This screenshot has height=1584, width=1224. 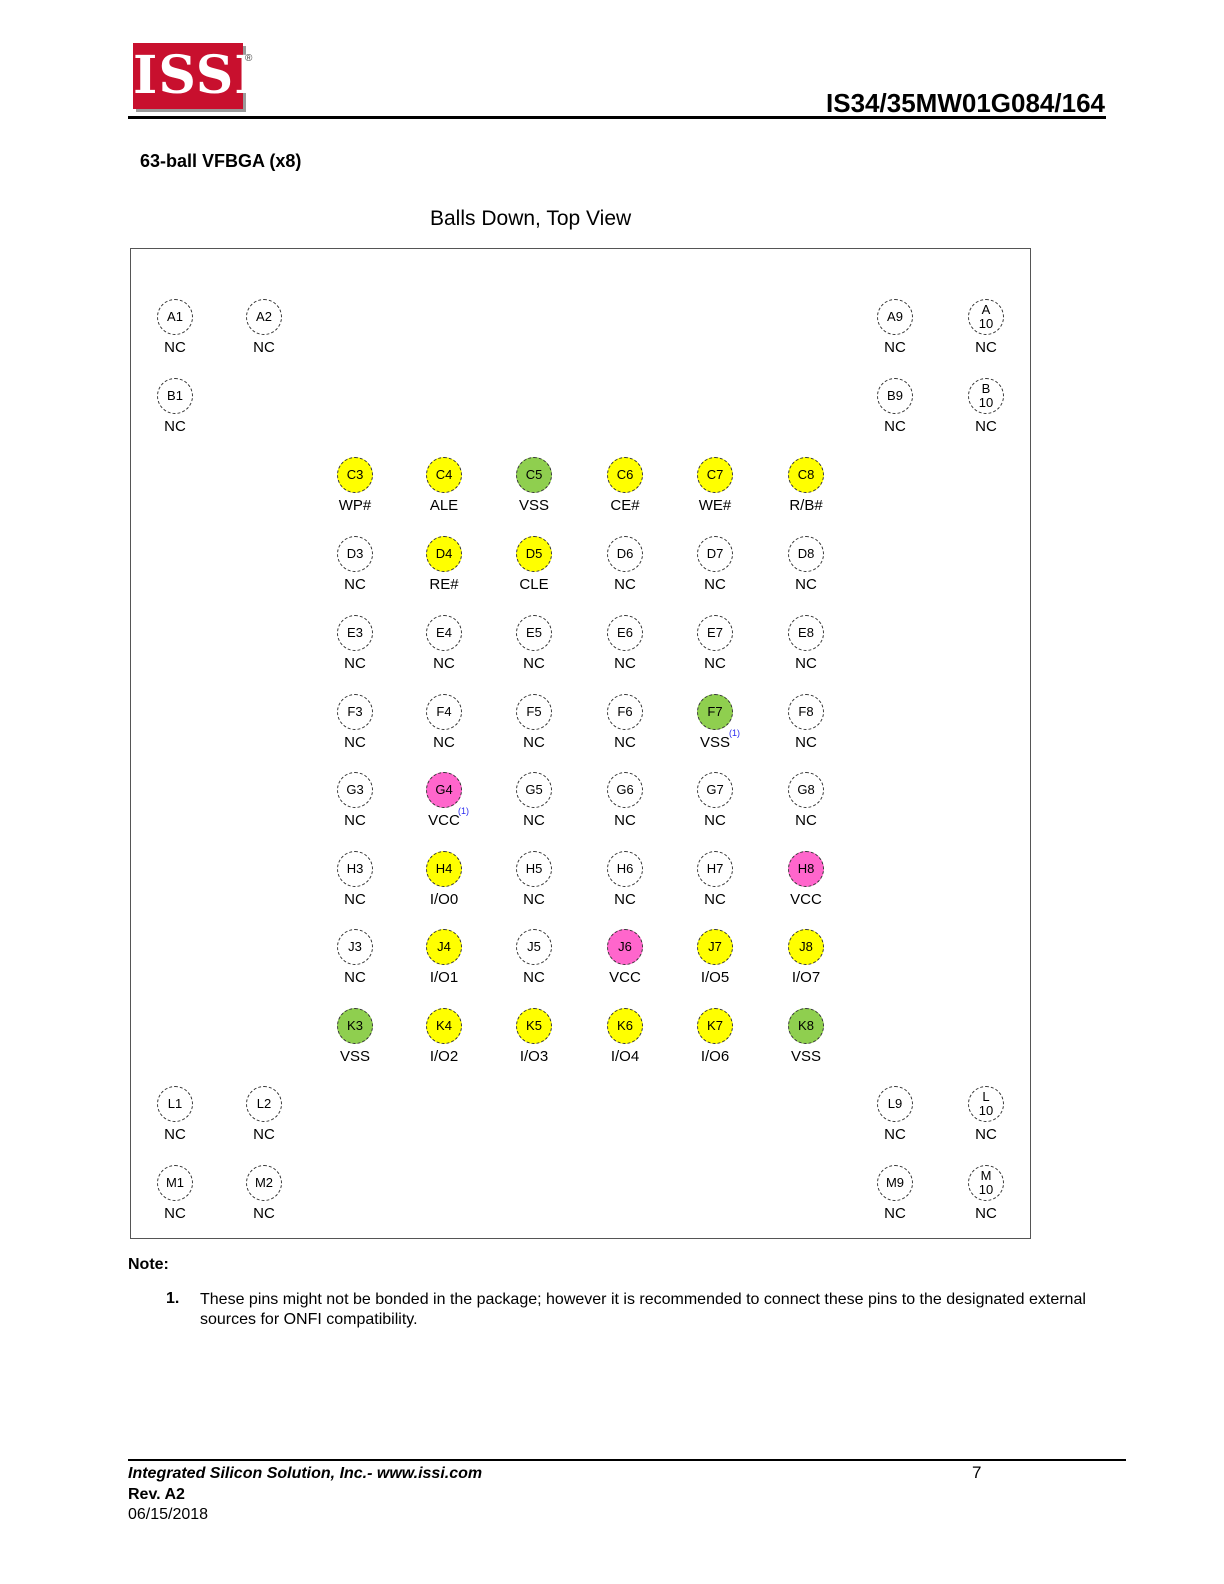 What do you see at coordinates (895, 1104) in the screenshot?
I see `ball-l9: L9` at bounding box center [895, 1104].